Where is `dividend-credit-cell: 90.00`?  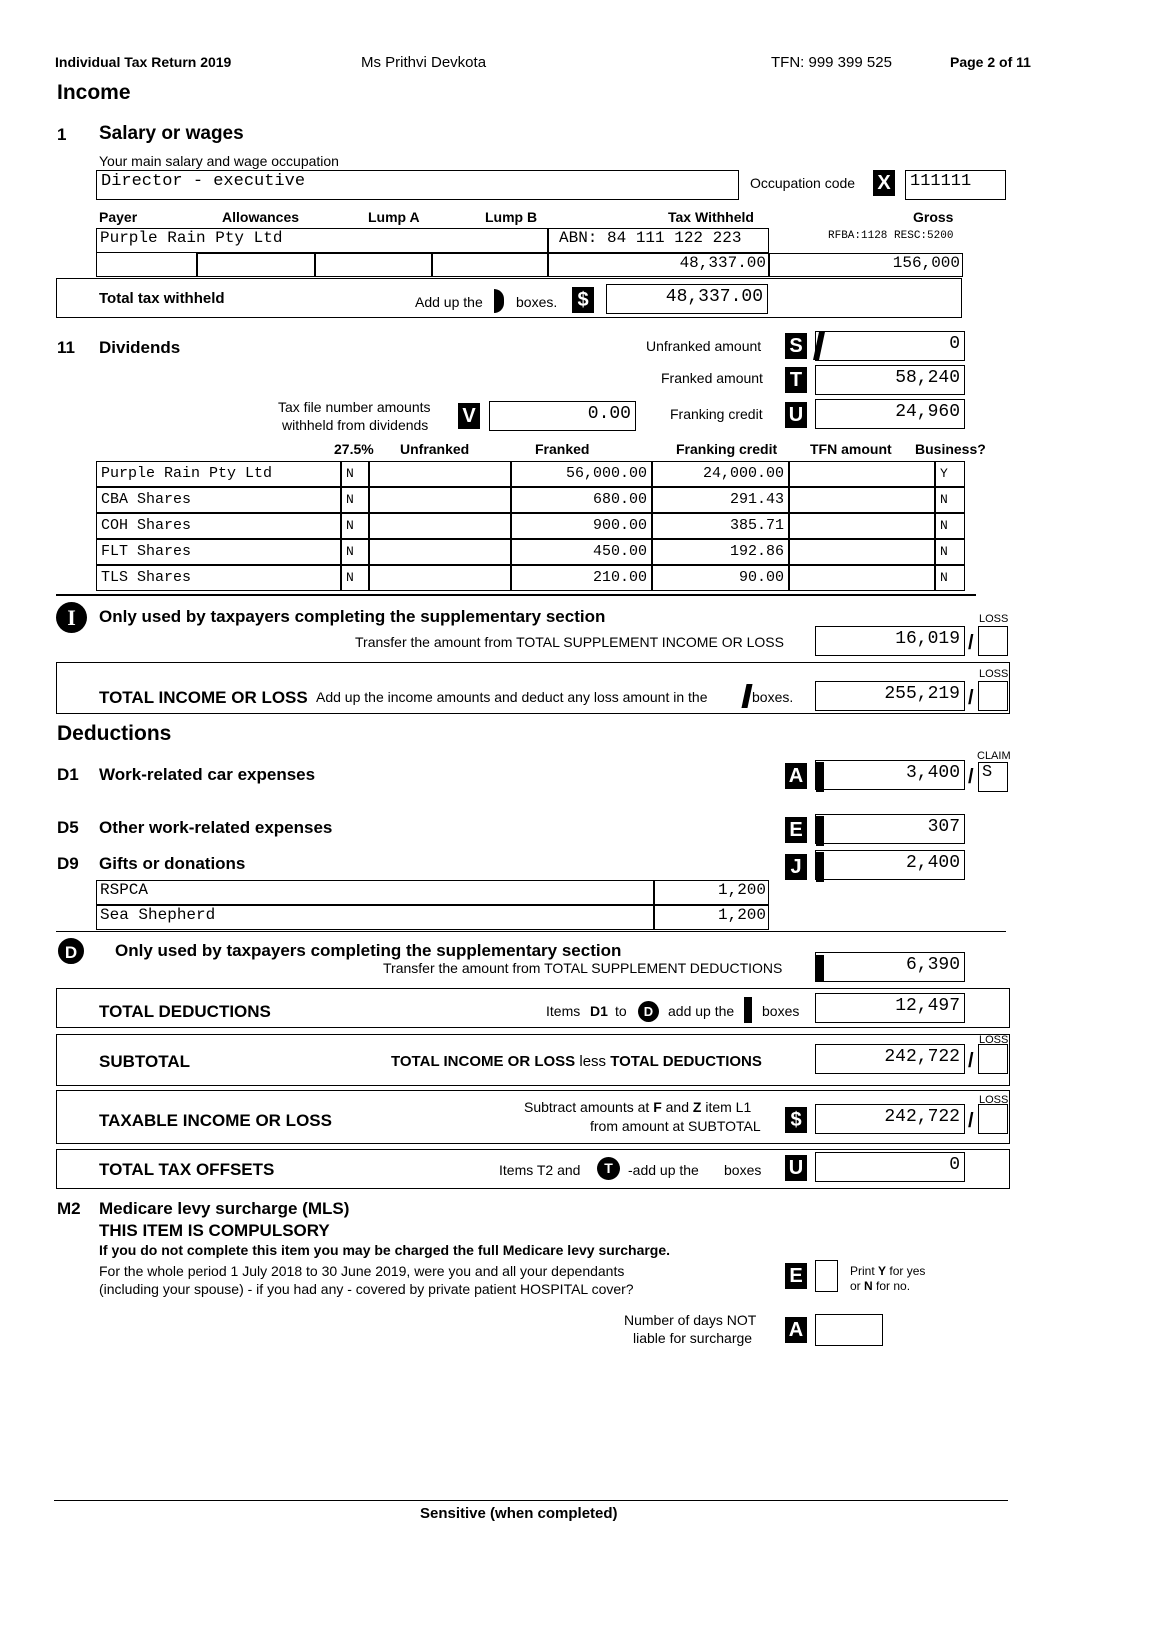 dividend-credit-cell: 90.00 is located at coordinates (720, 578).